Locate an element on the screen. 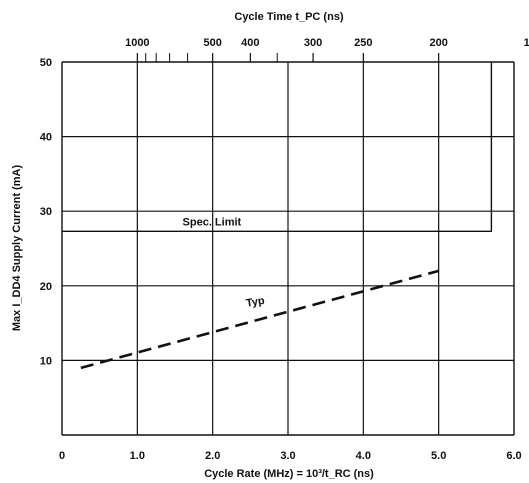  x-tick-label: 5.0 is located at coordinates (438, 456).